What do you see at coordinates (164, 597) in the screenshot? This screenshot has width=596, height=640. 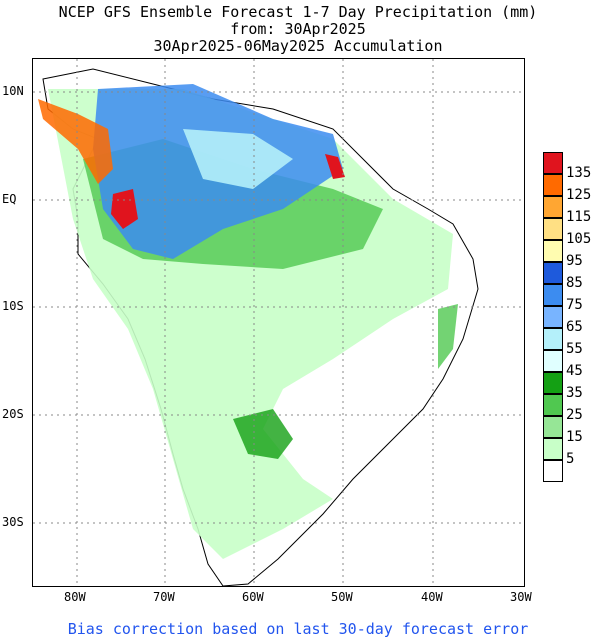 I see `longitude-label: 70W` at bounding box center [164, 597].